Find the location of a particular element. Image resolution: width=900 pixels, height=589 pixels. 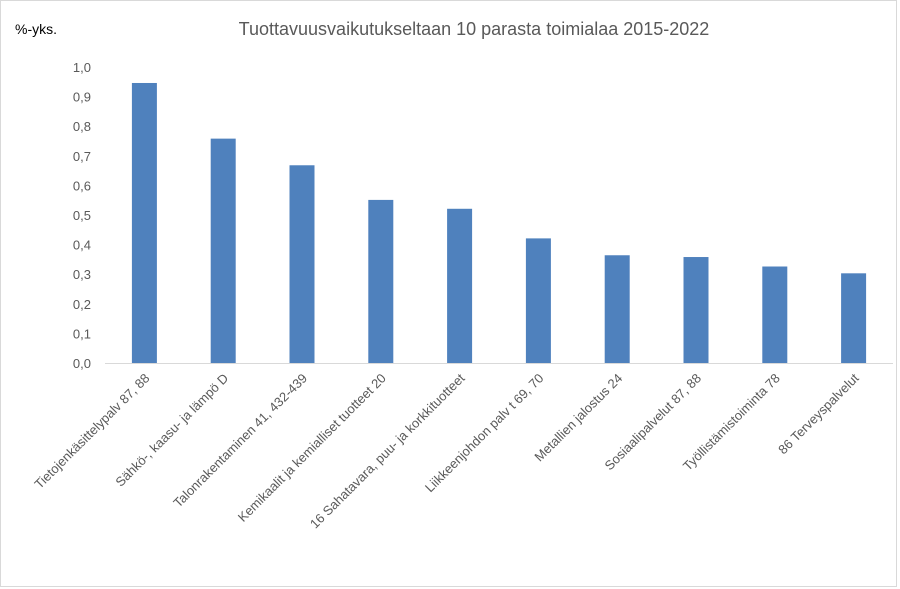

x-tick-label: 16 Sahatavara, puu- ja korkkituotteet is located at coordinates (387, 450).